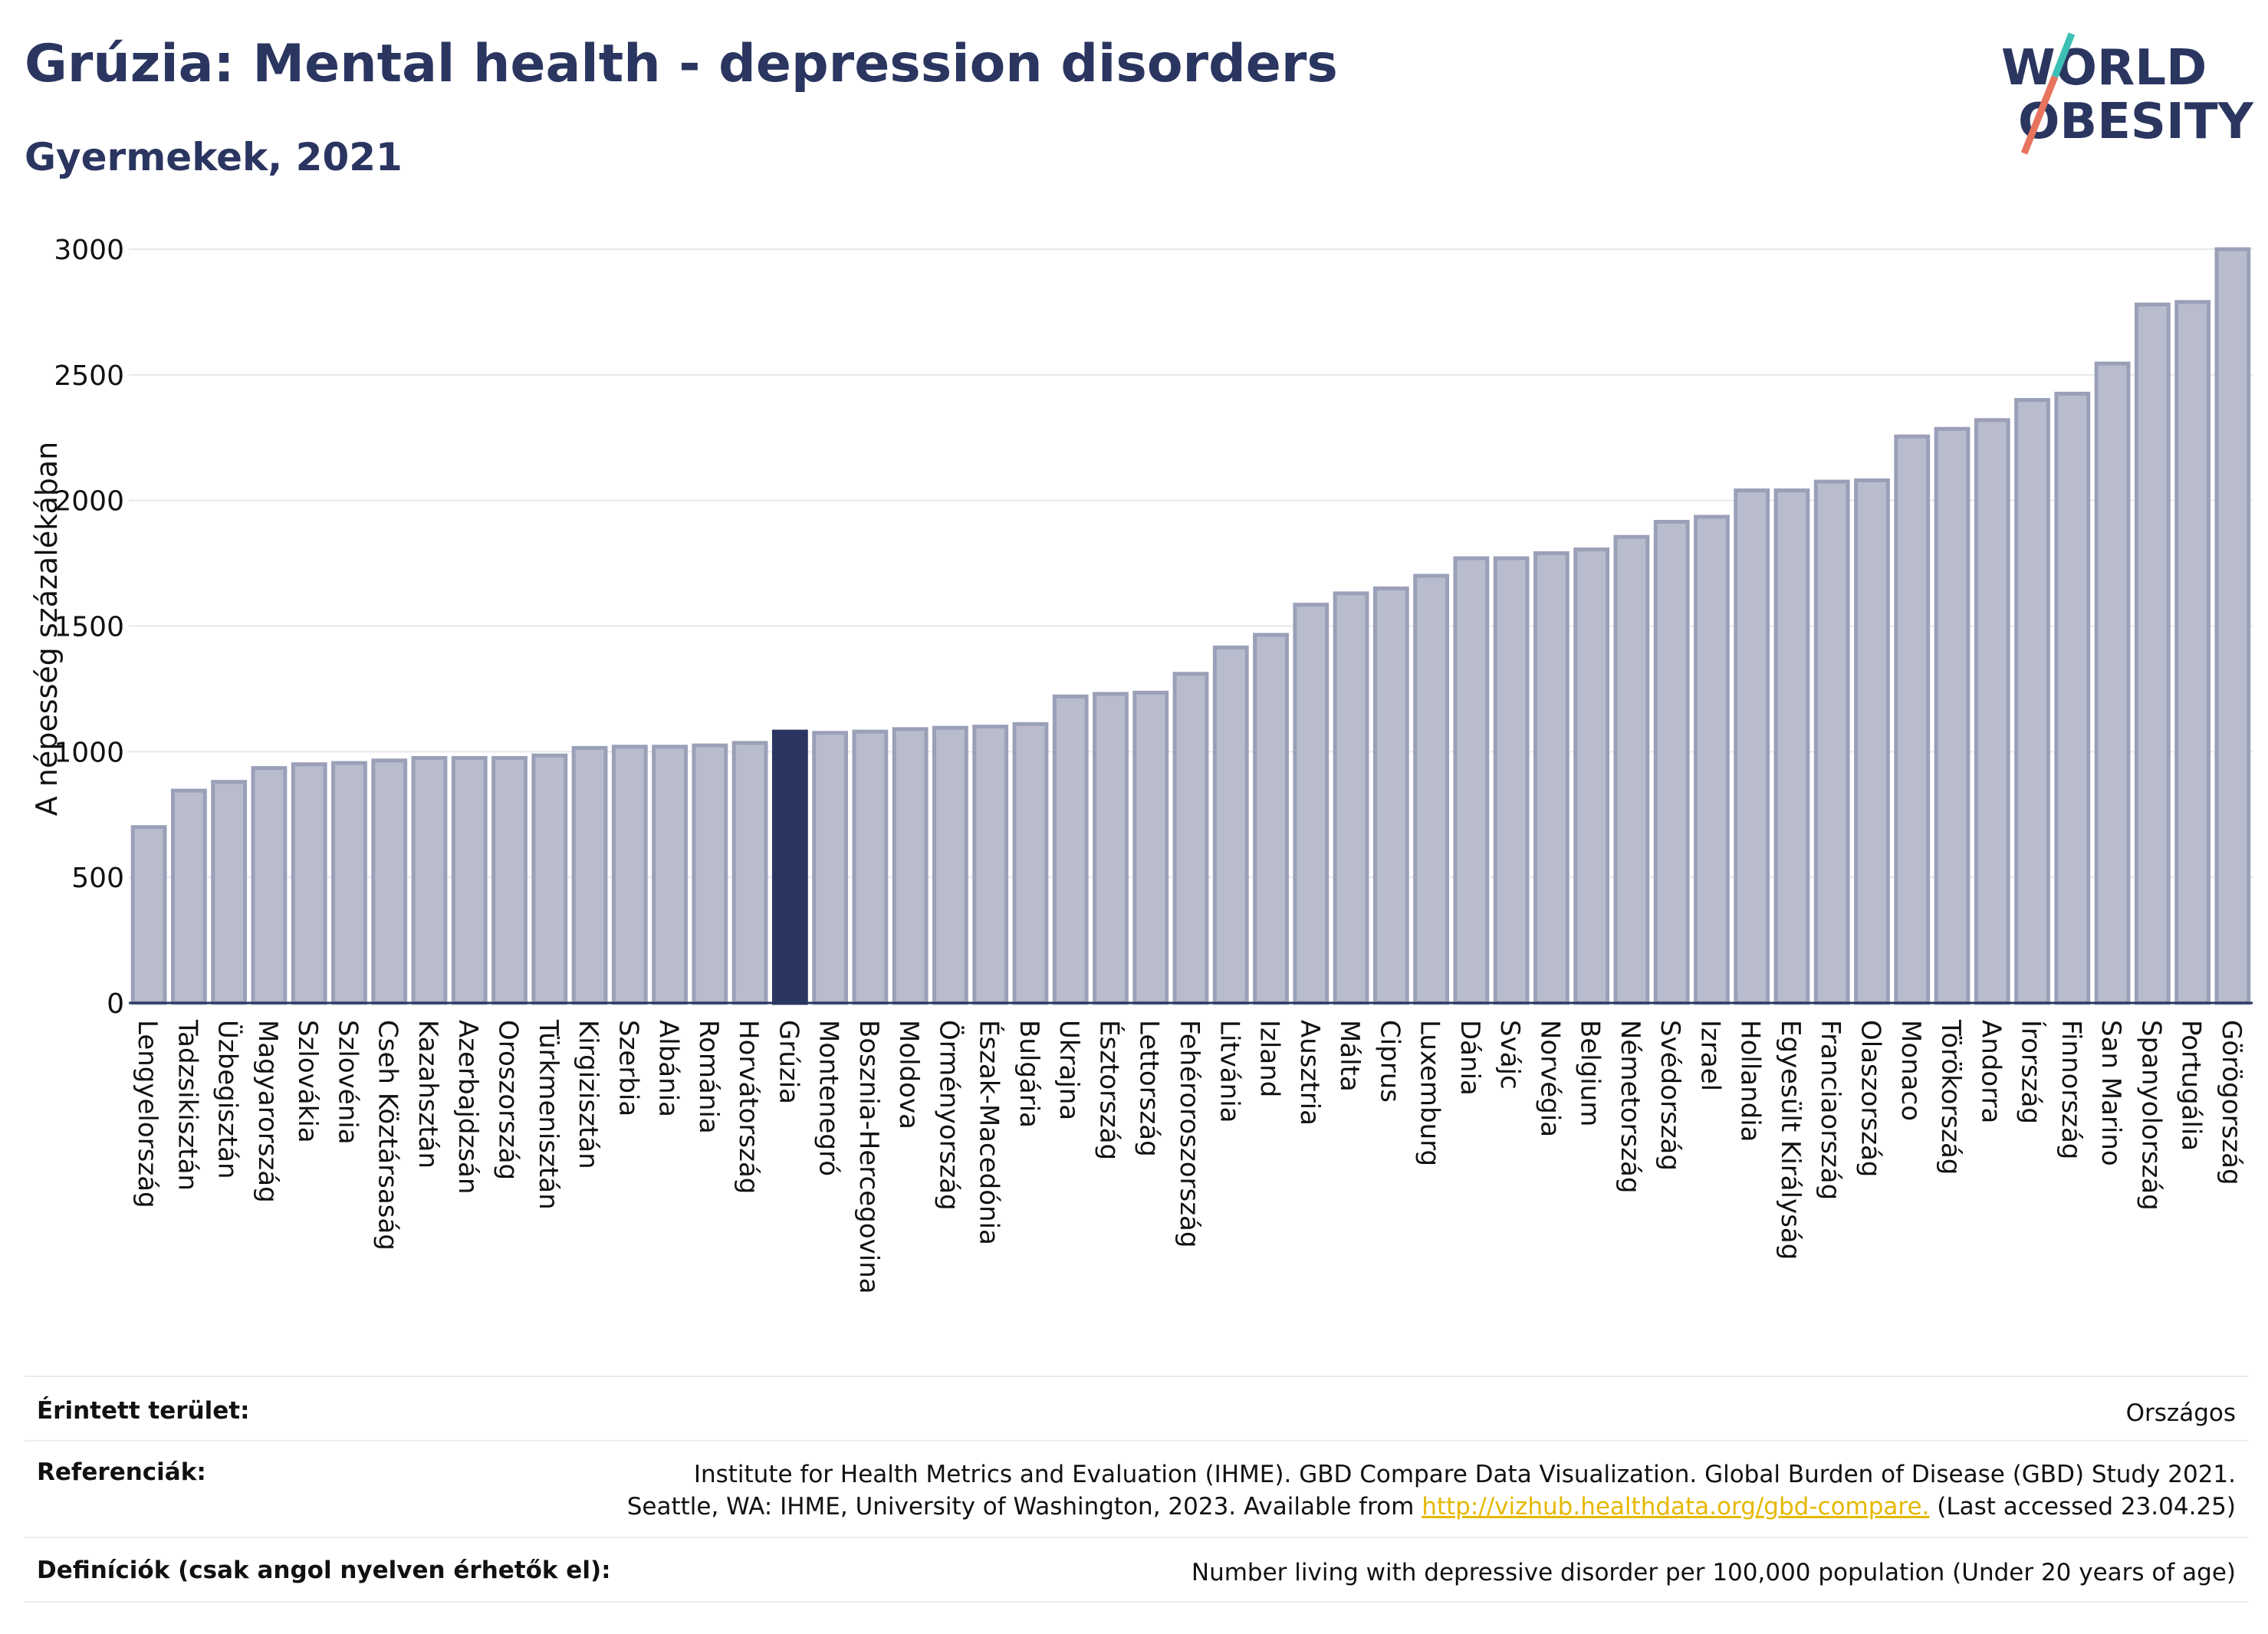 The height and width of the screenshot is (1634, 2268). Describe the element at coordinates (668, 1069) in the screenshot. I see `x-tick-label: Albánia` at that location.